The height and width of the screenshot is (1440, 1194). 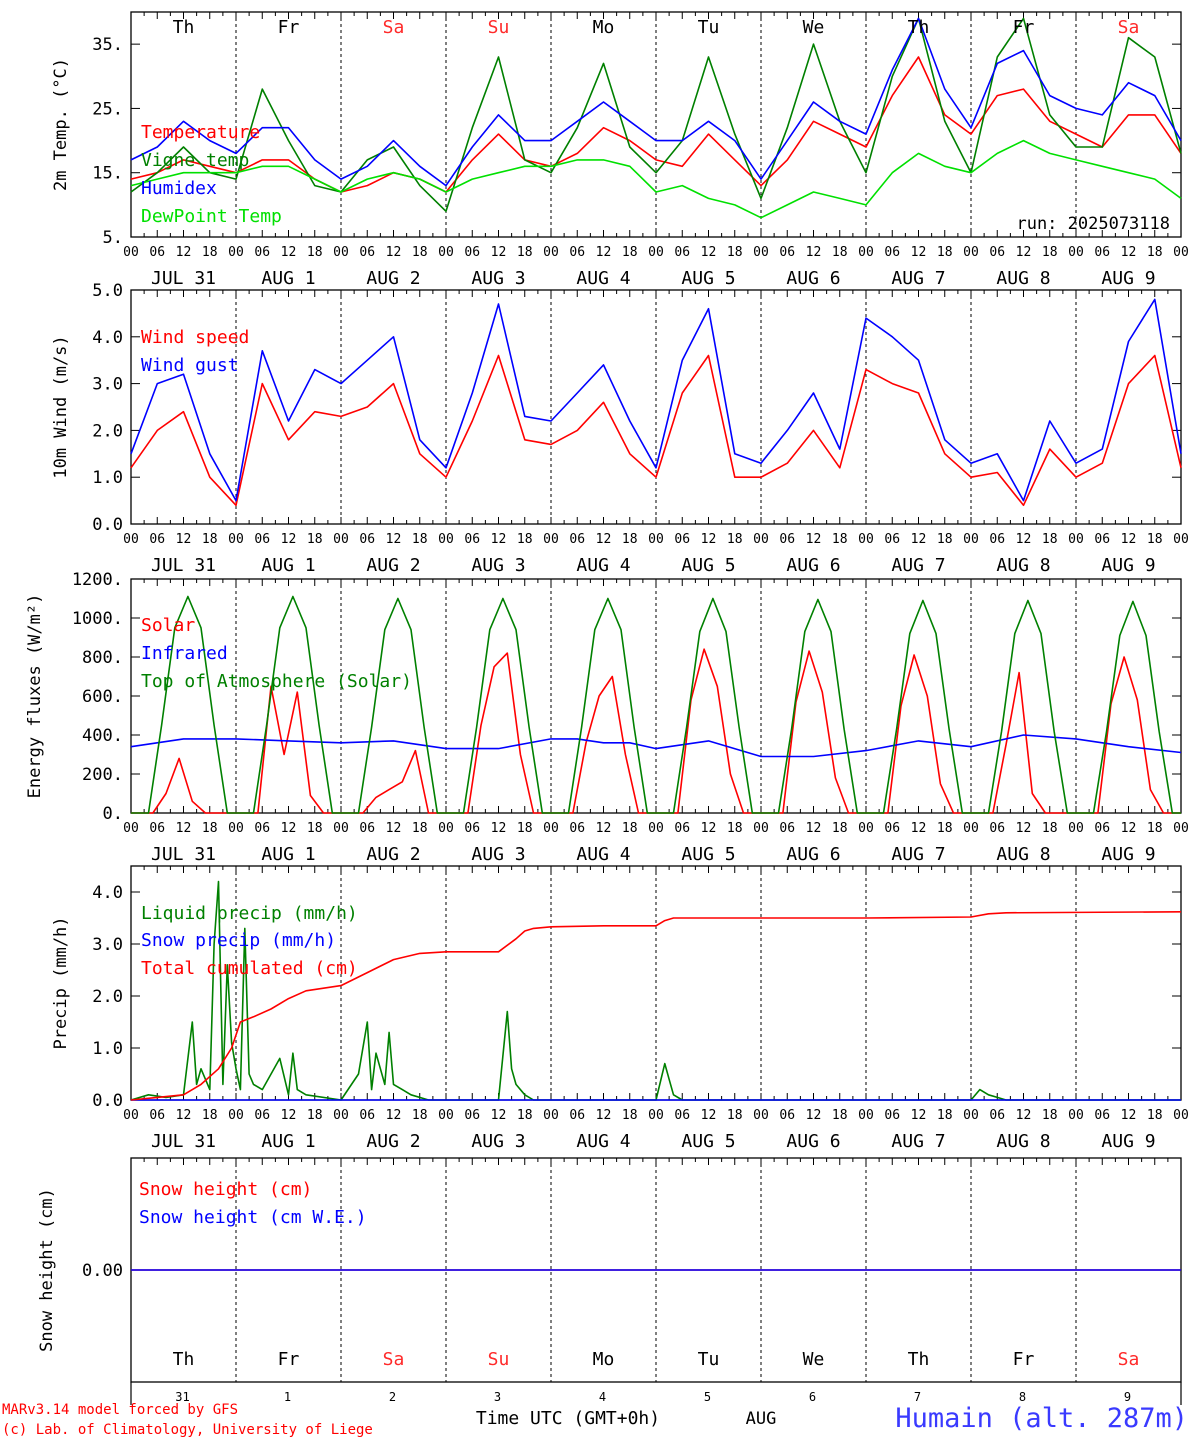 I want to click on legend-entry: Infrared, so click(x=184, y=653).